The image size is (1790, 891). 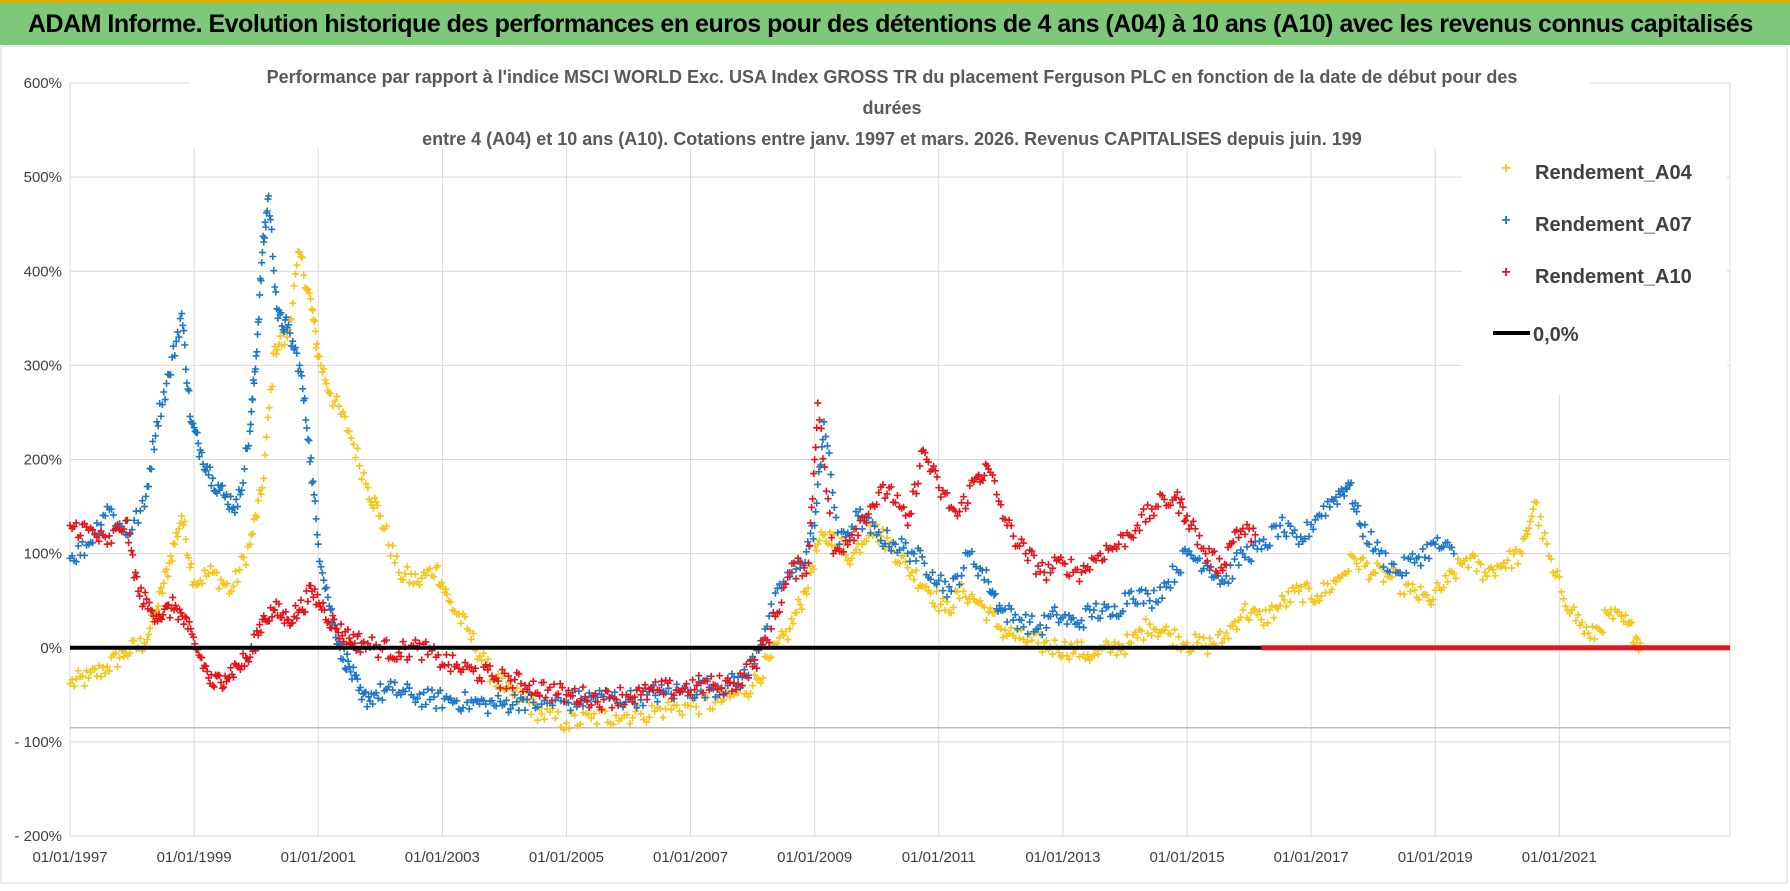 I want to click on legend-marker-a04: +, so click(x=1505, y=168).